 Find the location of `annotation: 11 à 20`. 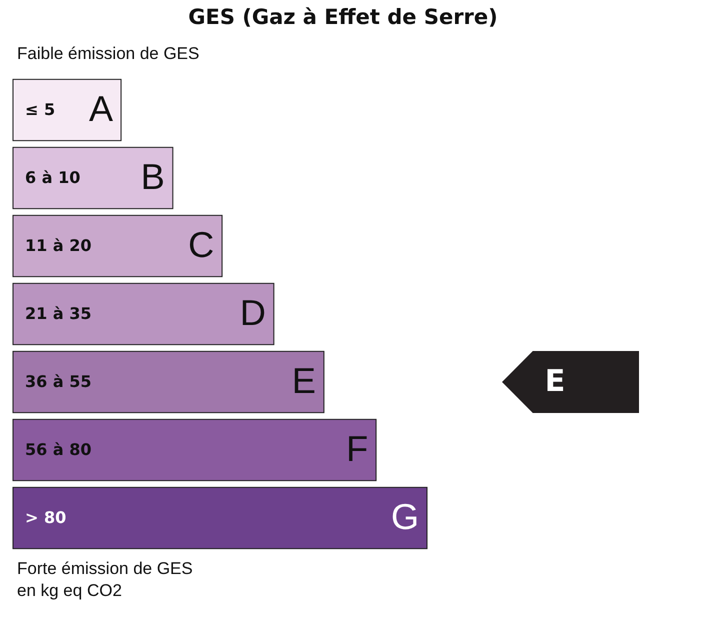

annotation: 11 à 20 is located at coordinates (58, 245).